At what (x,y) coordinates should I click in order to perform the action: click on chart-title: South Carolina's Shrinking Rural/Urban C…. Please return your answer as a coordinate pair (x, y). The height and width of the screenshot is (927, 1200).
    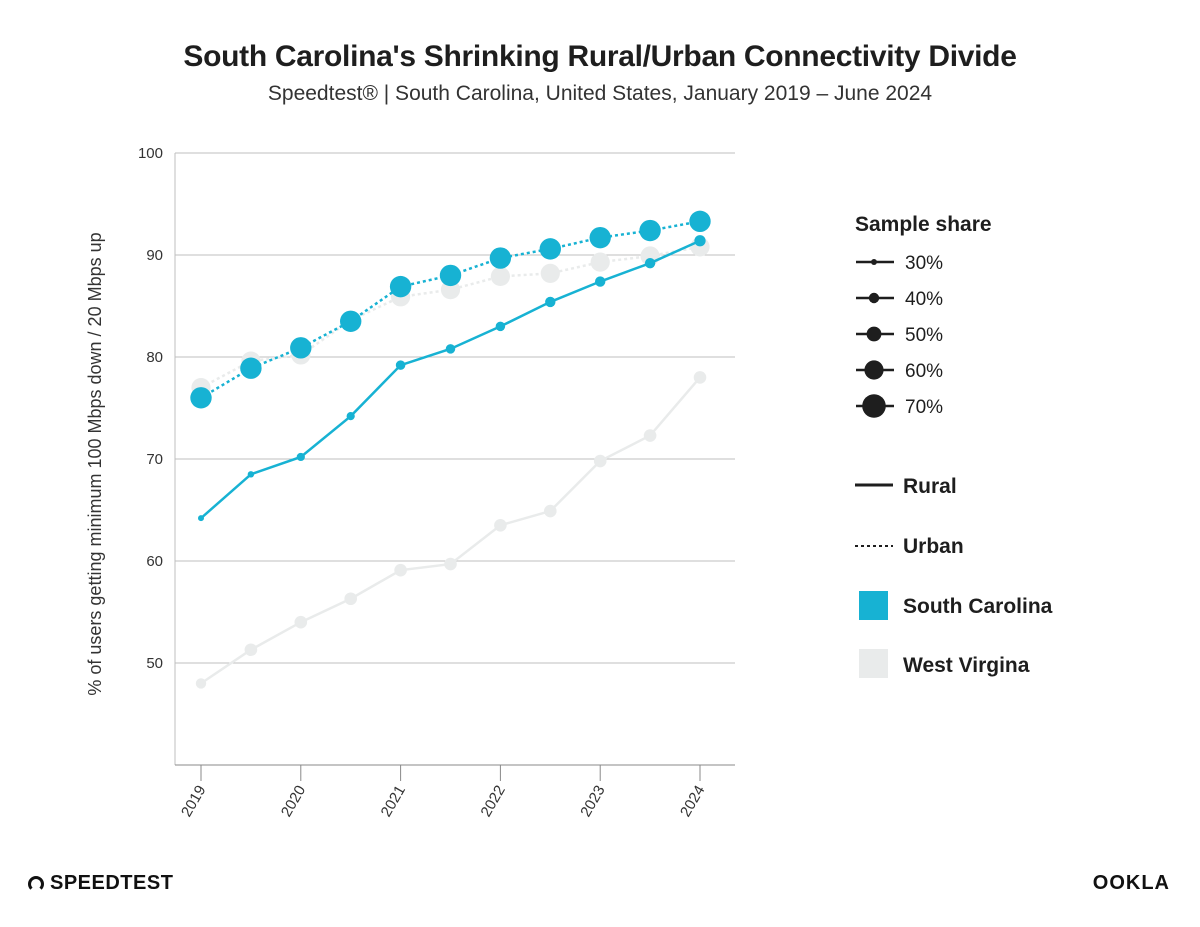
    Looking at the image, I should click on (600, 56).